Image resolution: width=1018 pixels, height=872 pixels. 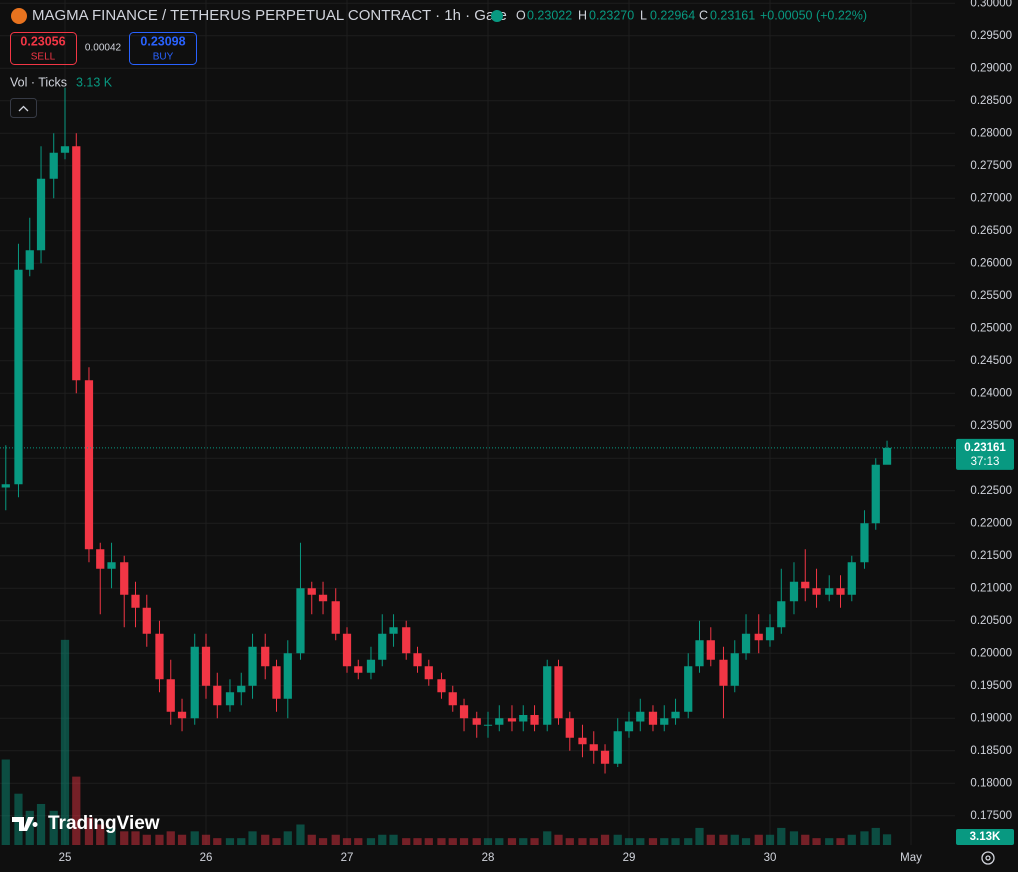 What do you see at coordinates (65, 858) in the screenshot?
I see `x-tick-label: 25` at bounding box center [65, 858].